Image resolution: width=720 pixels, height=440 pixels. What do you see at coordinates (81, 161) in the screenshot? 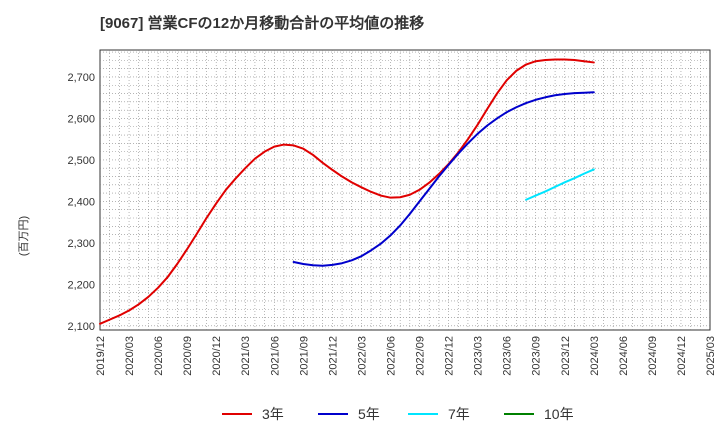
I see `y-tick-label: 2,500` at bounding box center [81, 161].